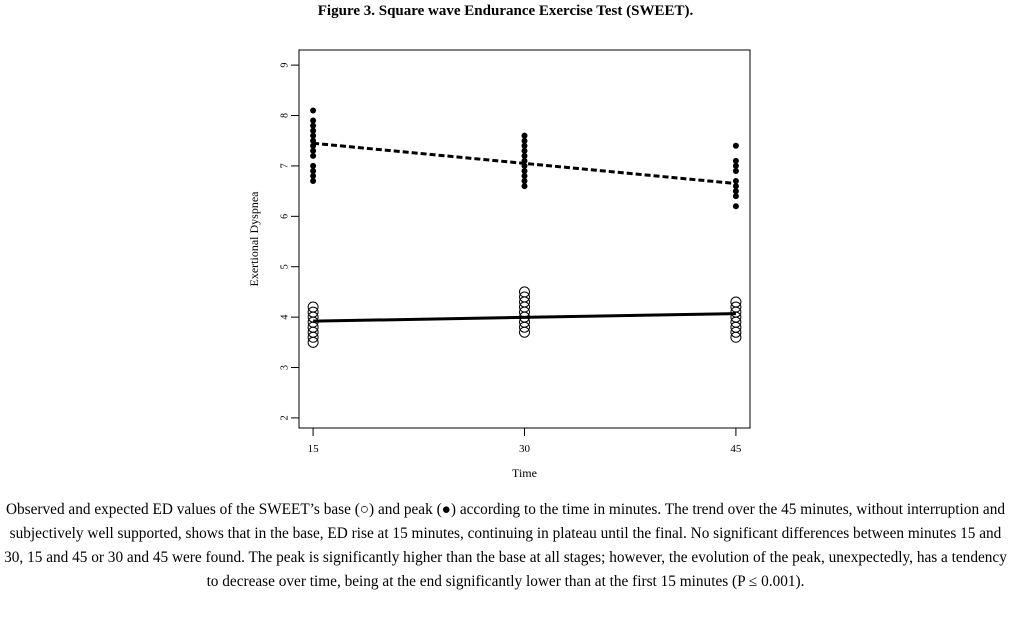  What do you see at coordinates (284, 367) in the screenshot?
I see `y-tick-label: 3` at bounding box center [284, 367].